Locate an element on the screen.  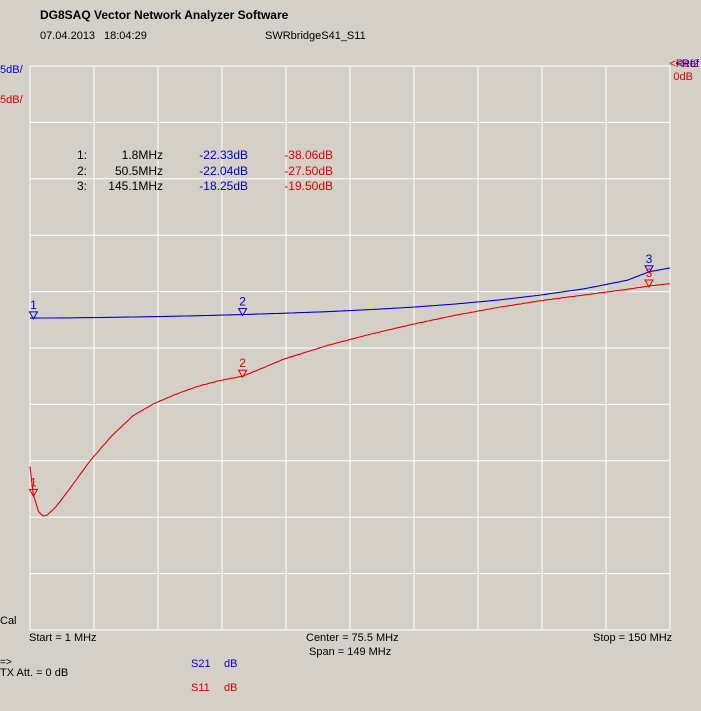
marker-table-num: 1: is located at coordinates (82, 155).